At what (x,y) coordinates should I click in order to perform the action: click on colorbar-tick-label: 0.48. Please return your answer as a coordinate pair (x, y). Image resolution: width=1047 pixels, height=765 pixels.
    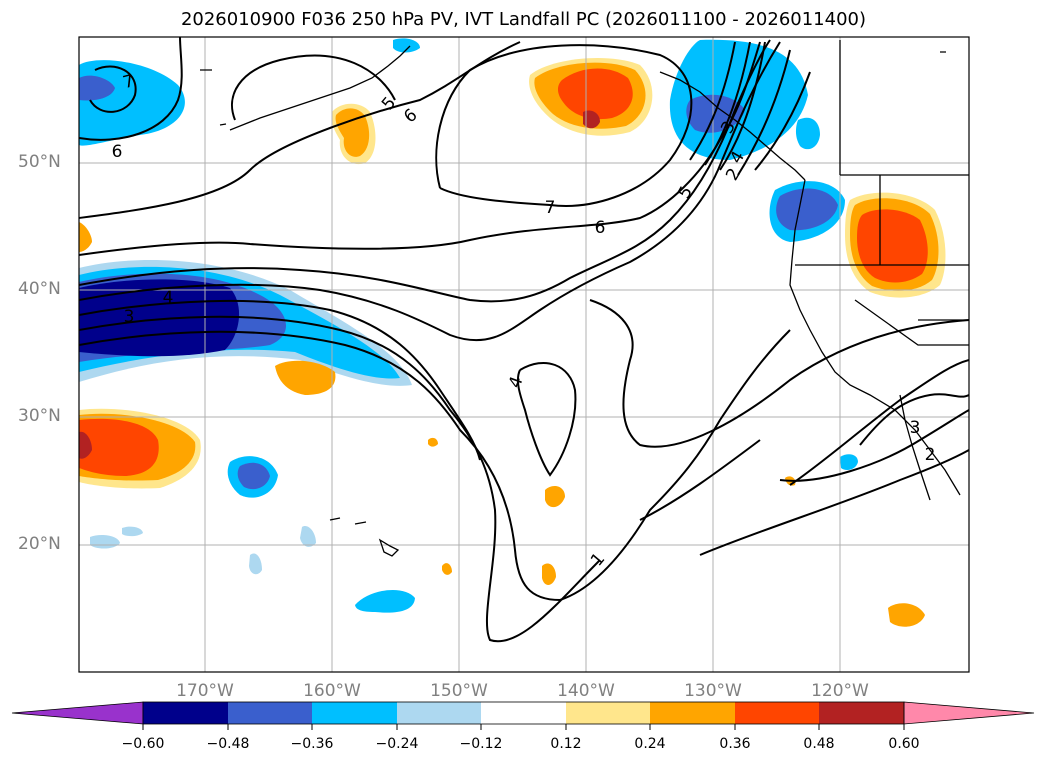
    Looking at the image, I should click on (819, 744).